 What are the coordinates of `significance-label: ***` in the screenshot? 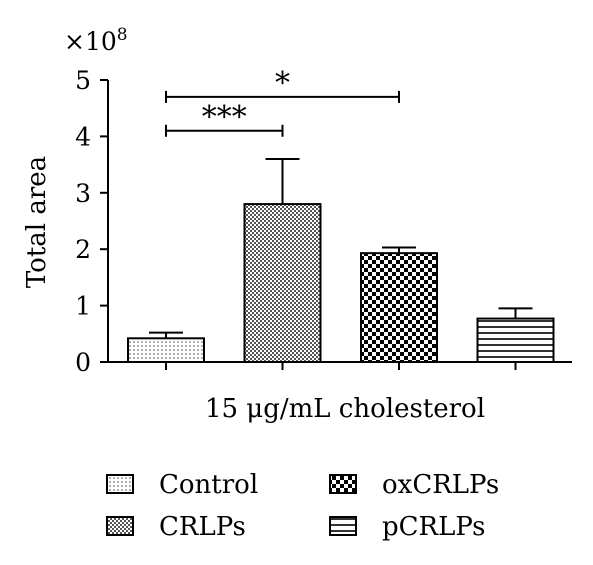 It's located at (224, 117).